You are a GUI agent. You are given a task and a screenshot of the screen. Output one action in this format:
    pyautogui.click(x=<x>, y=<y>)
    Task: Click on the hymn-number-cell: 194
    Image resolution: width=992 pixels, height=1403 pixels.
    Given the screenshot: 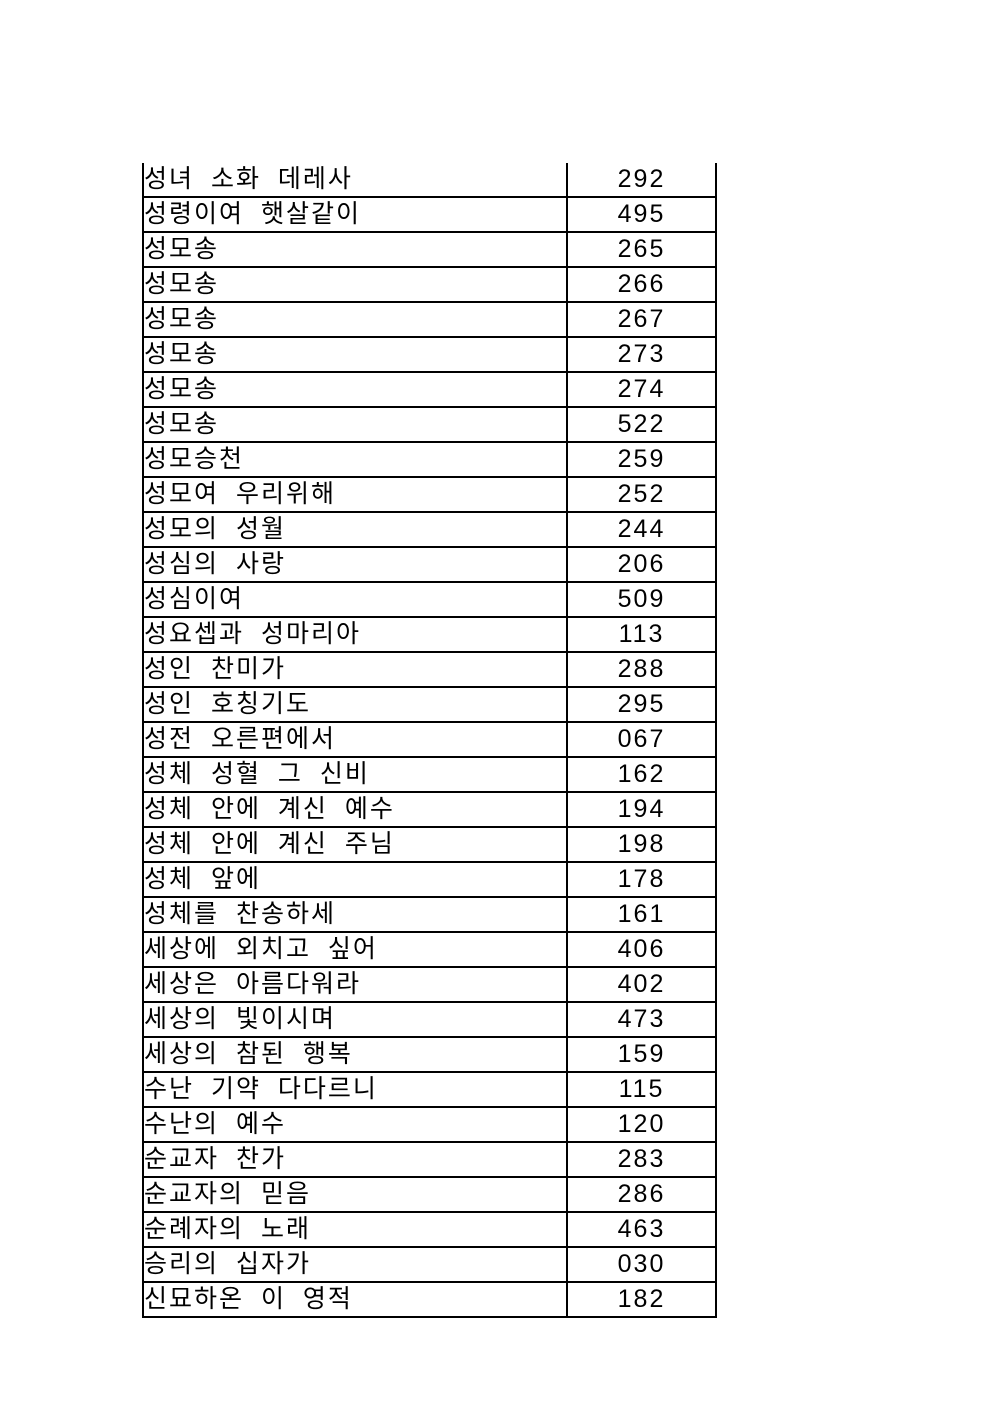 What is the action you would take?
    pyautogui.click(x=641, y=809)
    